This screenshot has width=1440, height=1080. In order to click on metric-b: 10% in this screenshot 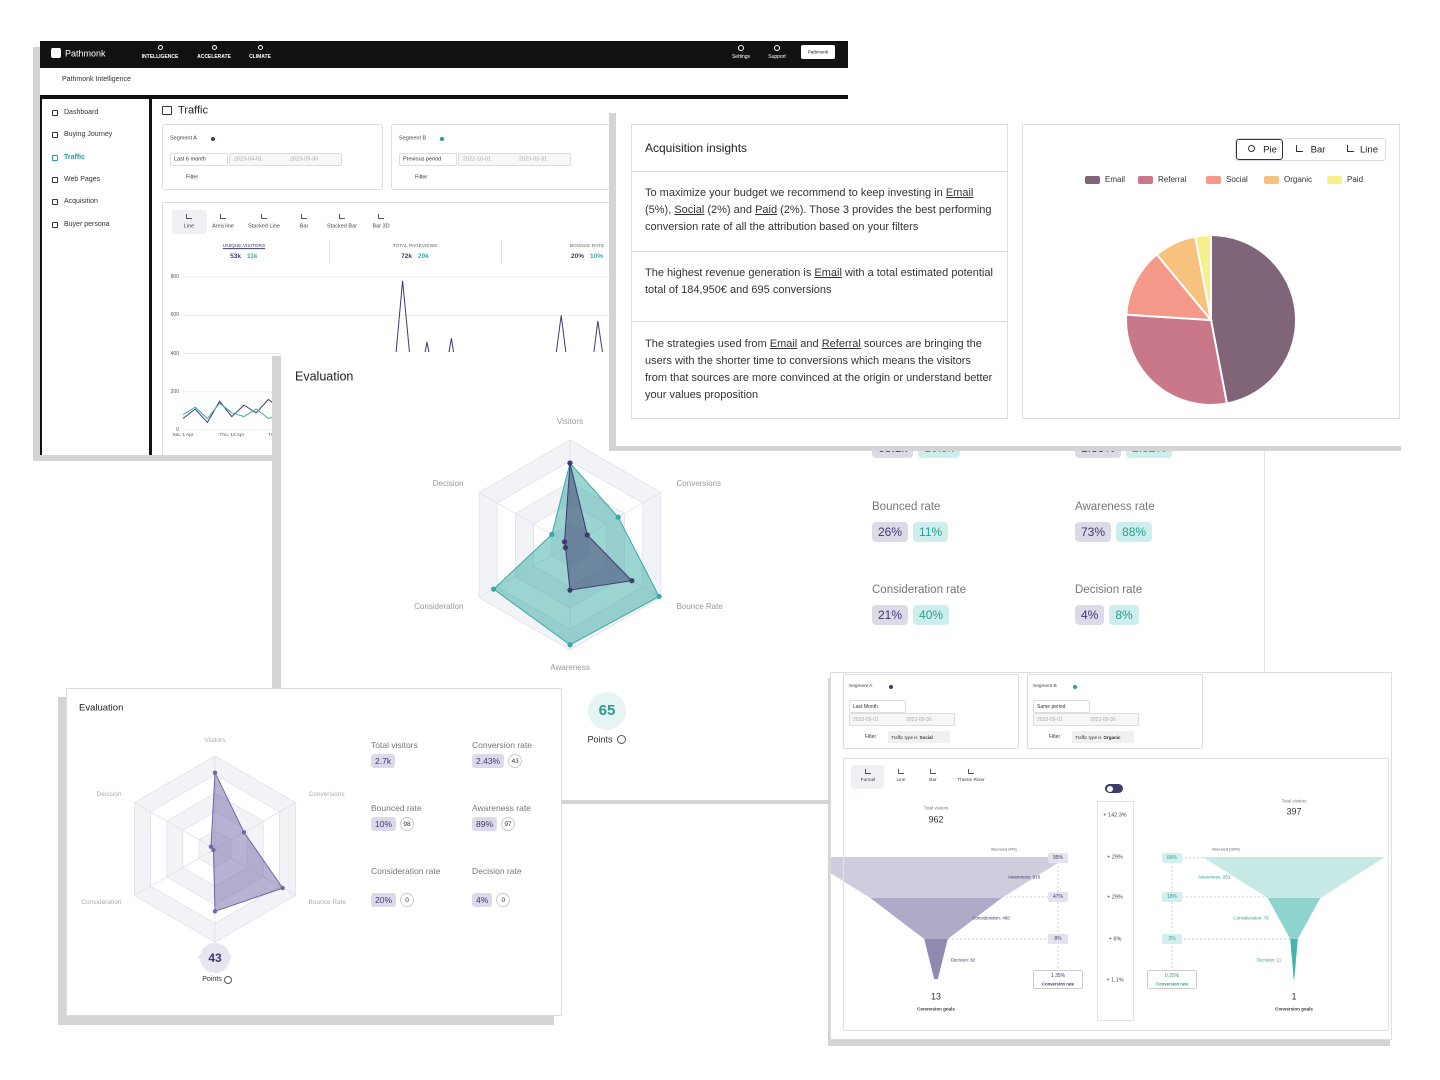, I will do `click(597, 257)`.